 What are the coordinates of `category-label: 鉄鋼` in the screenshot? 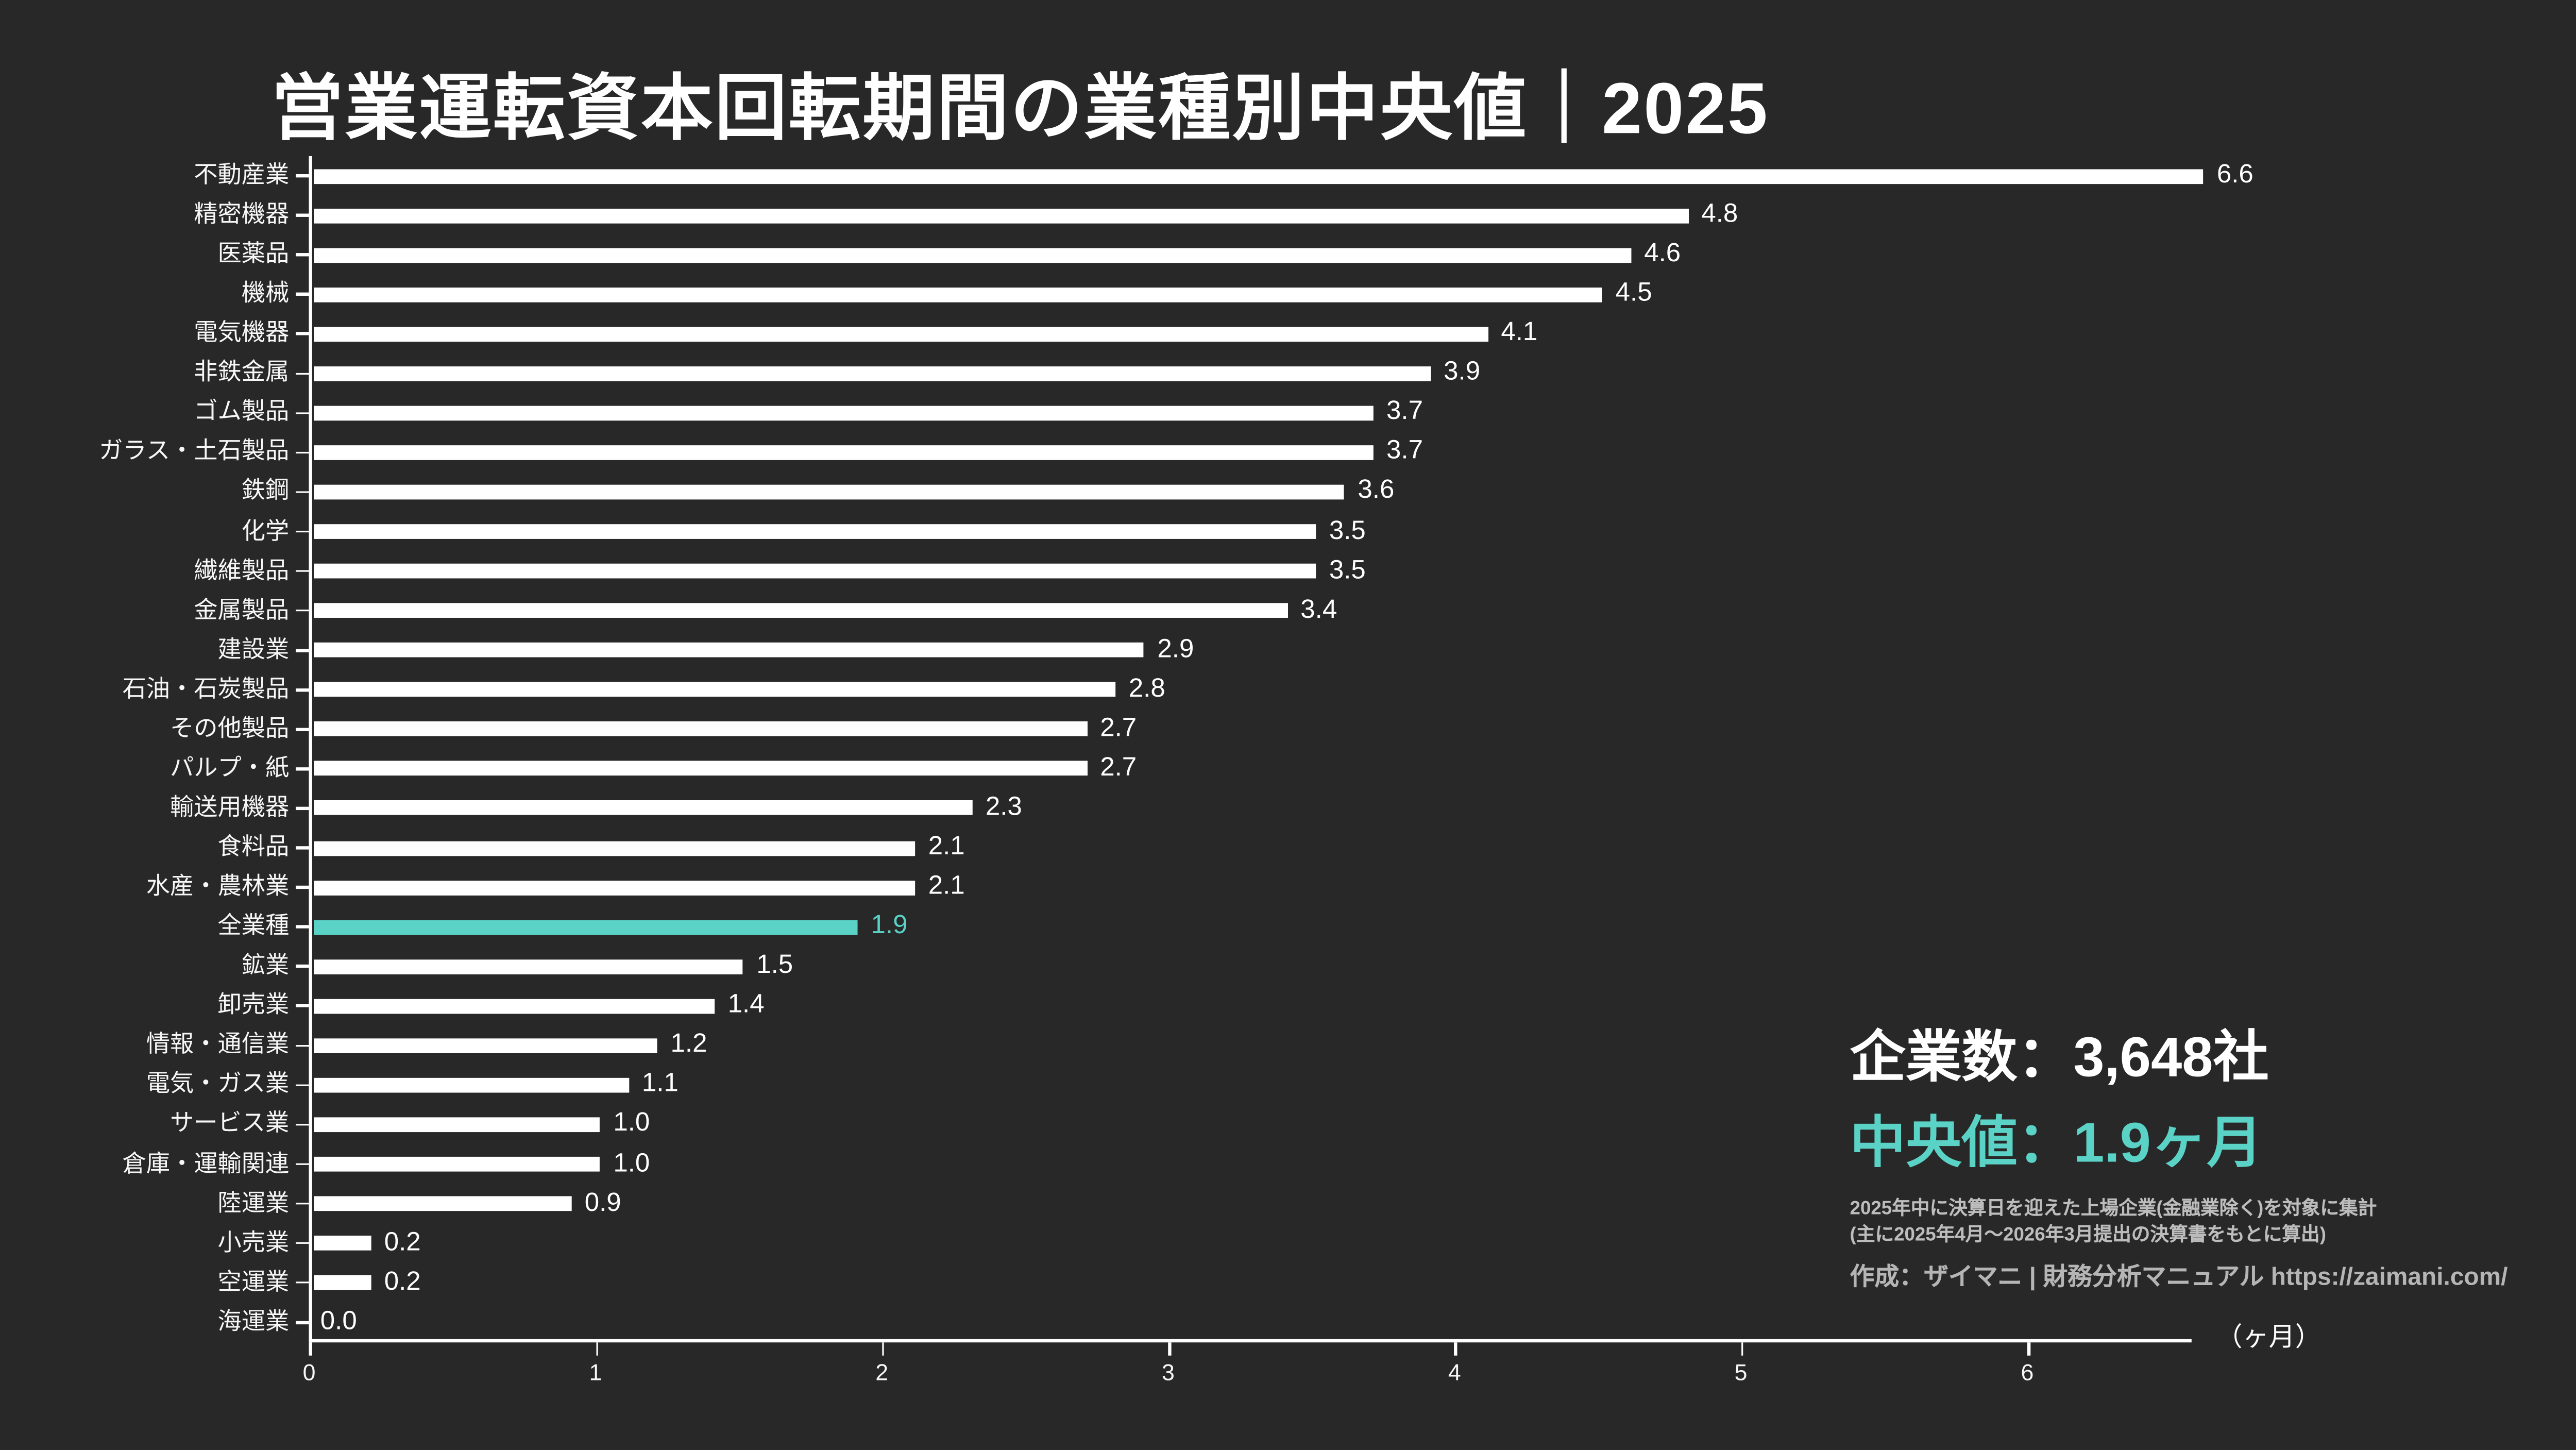 It's located at (265, 492).